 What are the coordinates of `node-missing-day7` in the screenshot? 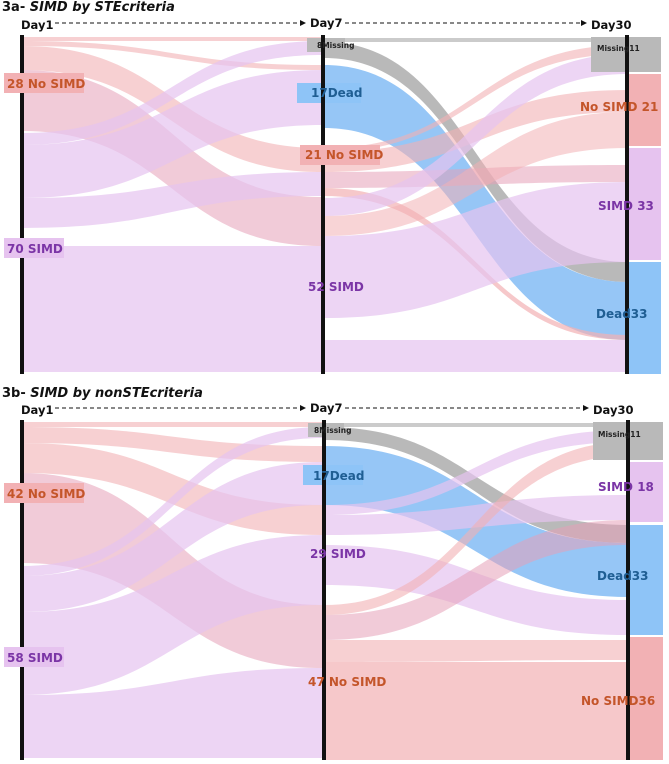 It's located at (326, 45).